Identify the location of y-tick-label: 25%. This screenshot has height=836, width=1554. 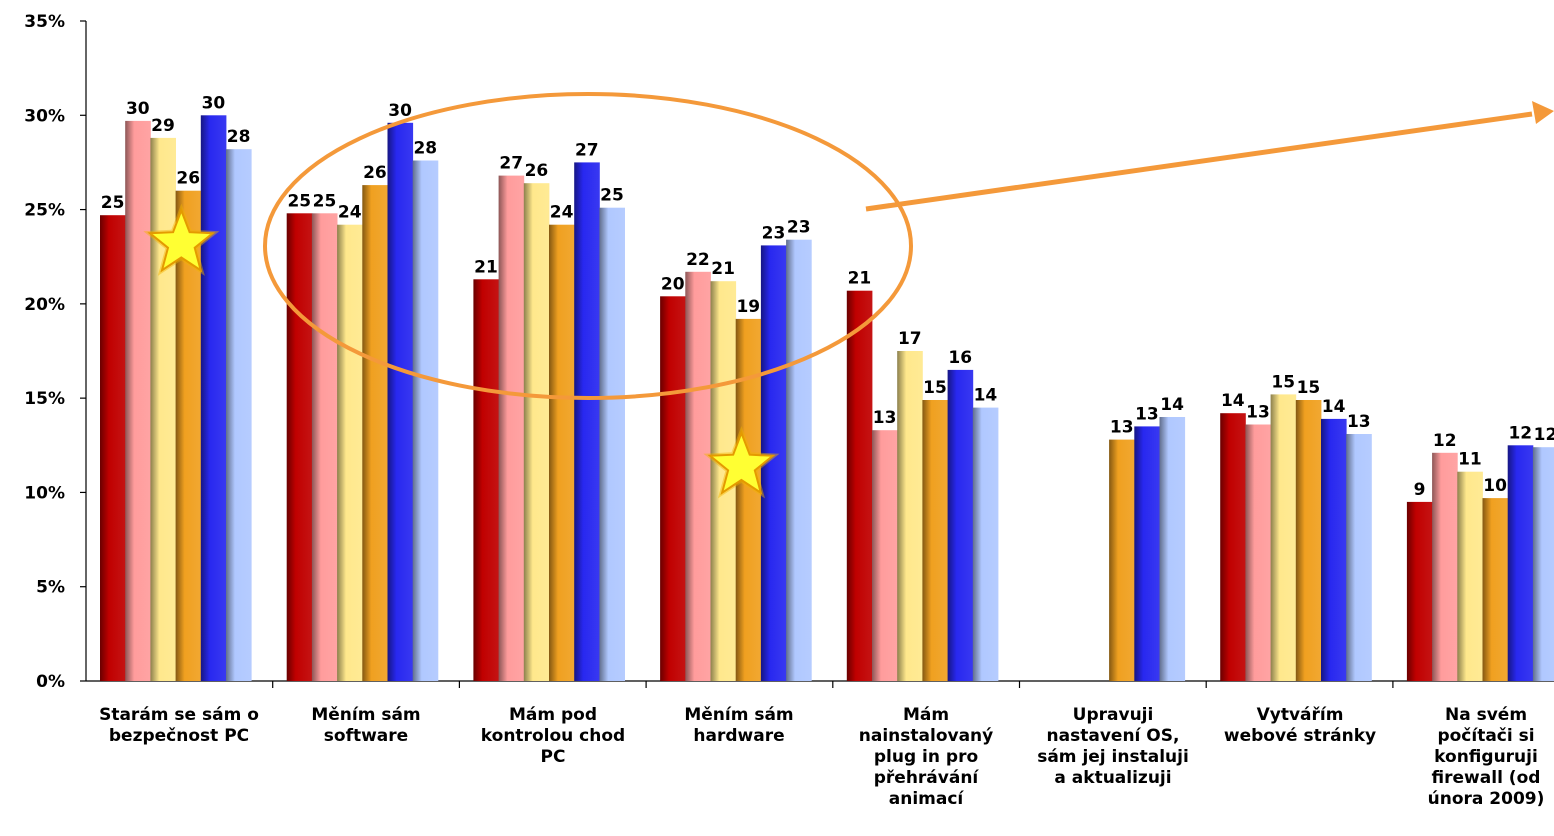
(44, 211).